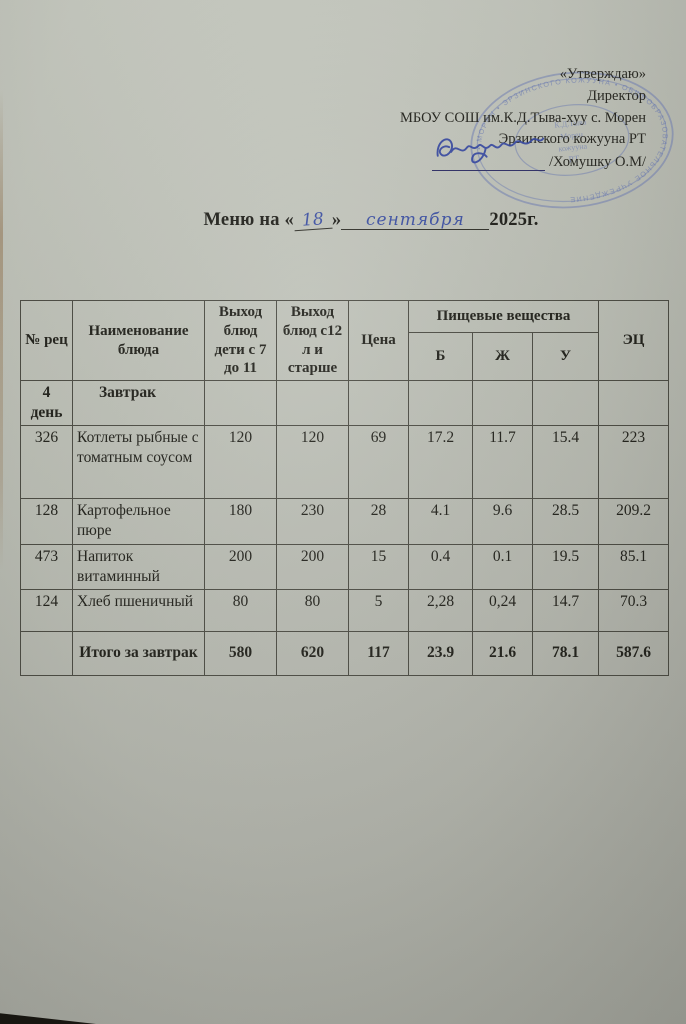 Image resolution: width=686 pixels, height=1024 pixels. What do you see at coordinates (46, 521) in the screenshot?
I see `cell-rec-num: 128` at bounding box center [46, 521].